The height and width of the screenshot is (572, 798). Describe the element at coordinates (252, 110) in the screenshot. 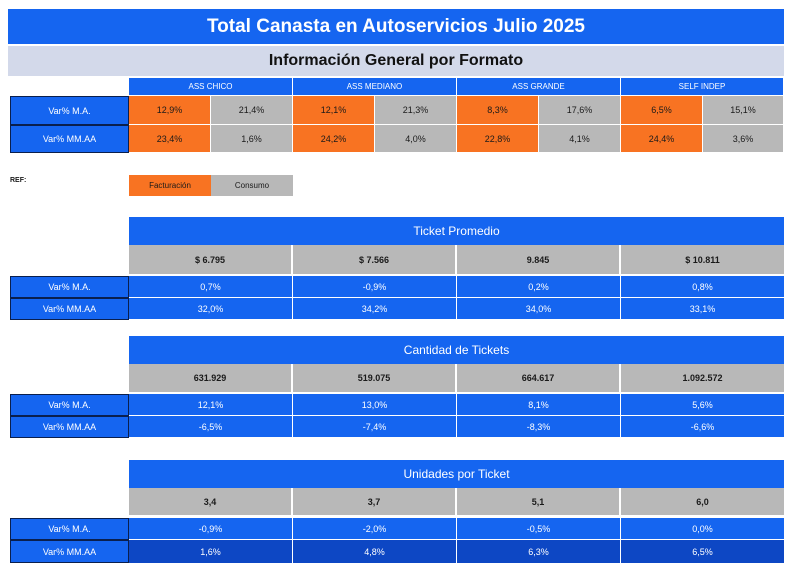

I see `general-ma-ass-chico-consumo: 21,4%` at that location.